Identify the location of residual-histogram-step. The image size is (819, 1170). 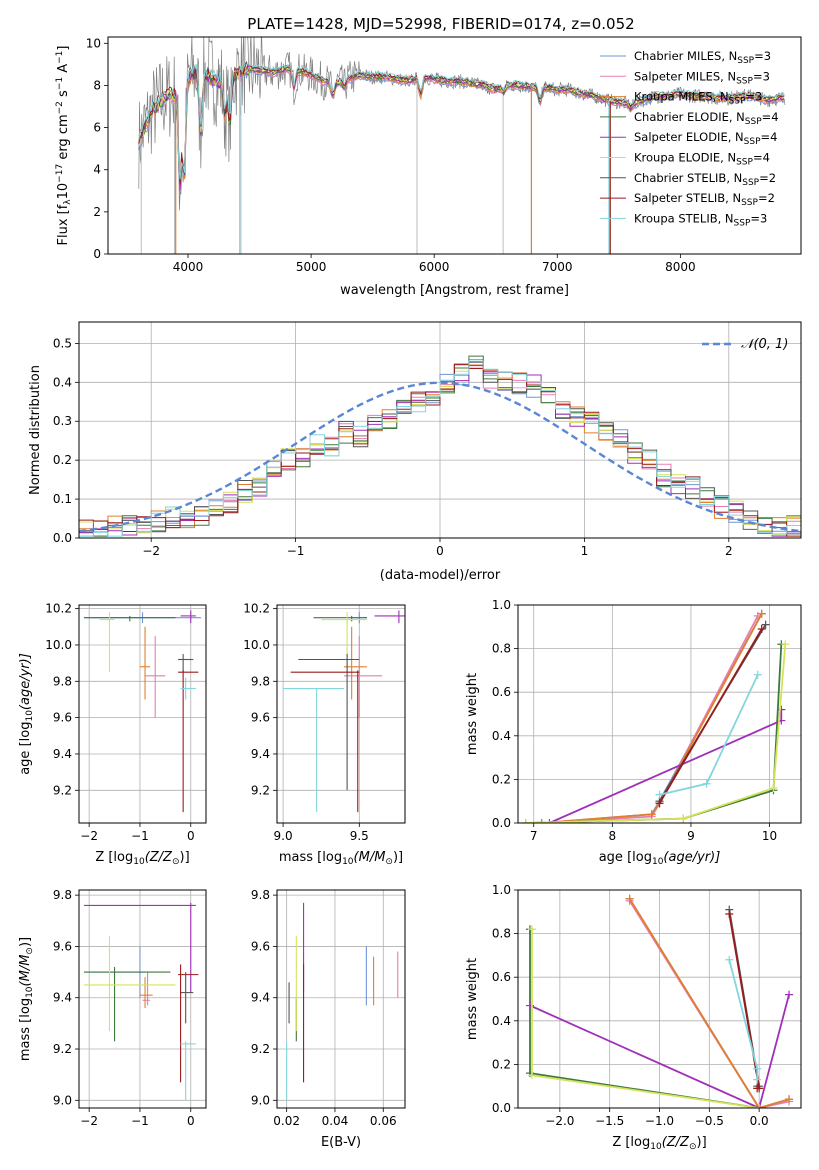
(440, 450).